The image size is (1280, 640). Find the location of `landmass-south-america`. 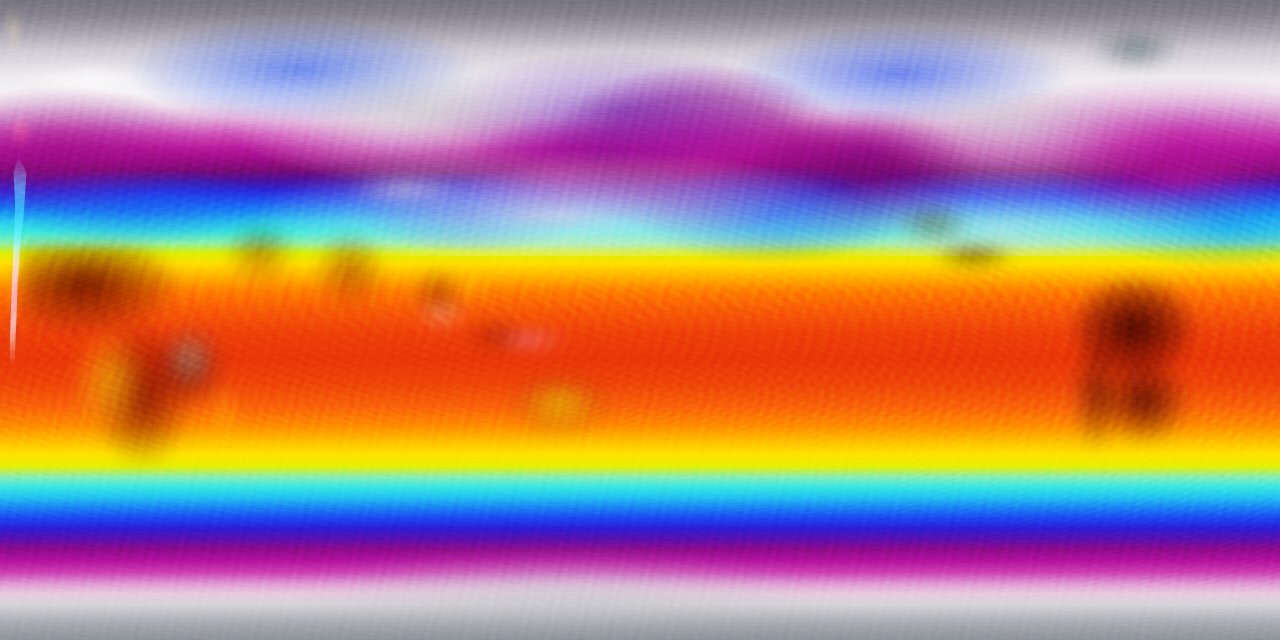

landmass-south-america is located at coordinates (1130, 374).